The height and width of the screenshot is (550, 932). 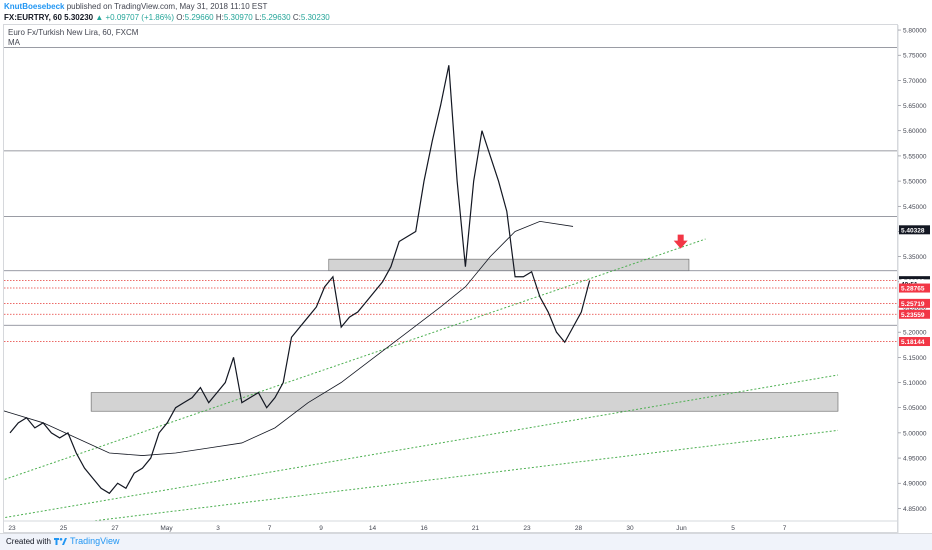 What do you see at coordinates (79, 17) in the screenshot?
I see `last-price: 5.30230` at bounding box center [79, 17].